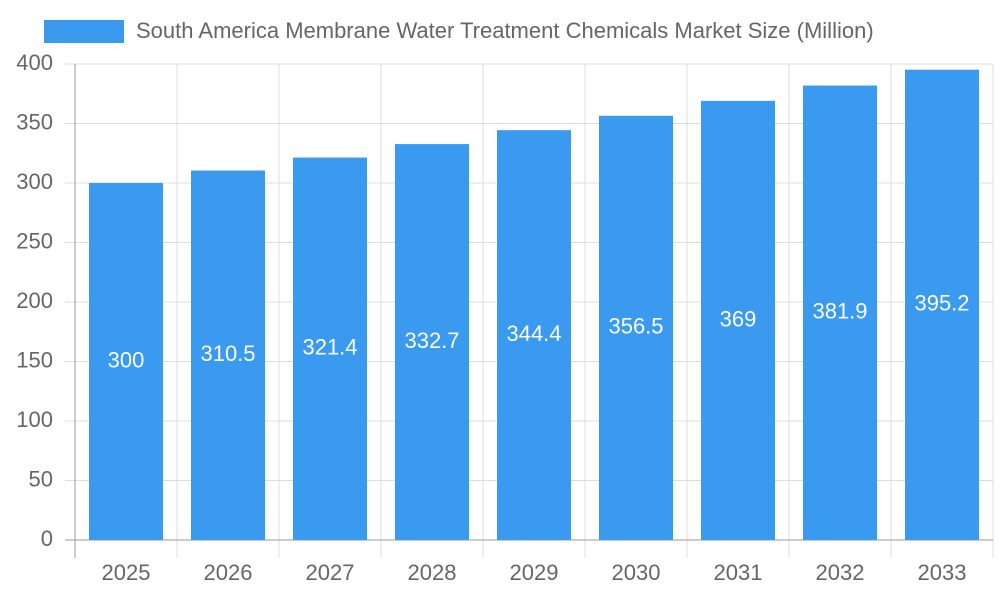 Image resolution: width=1000 pixels, height=600 pixels. Describe the element at coordinates (330, 572) in the screenshot. I see `x-tick-label: 2027` at that location.